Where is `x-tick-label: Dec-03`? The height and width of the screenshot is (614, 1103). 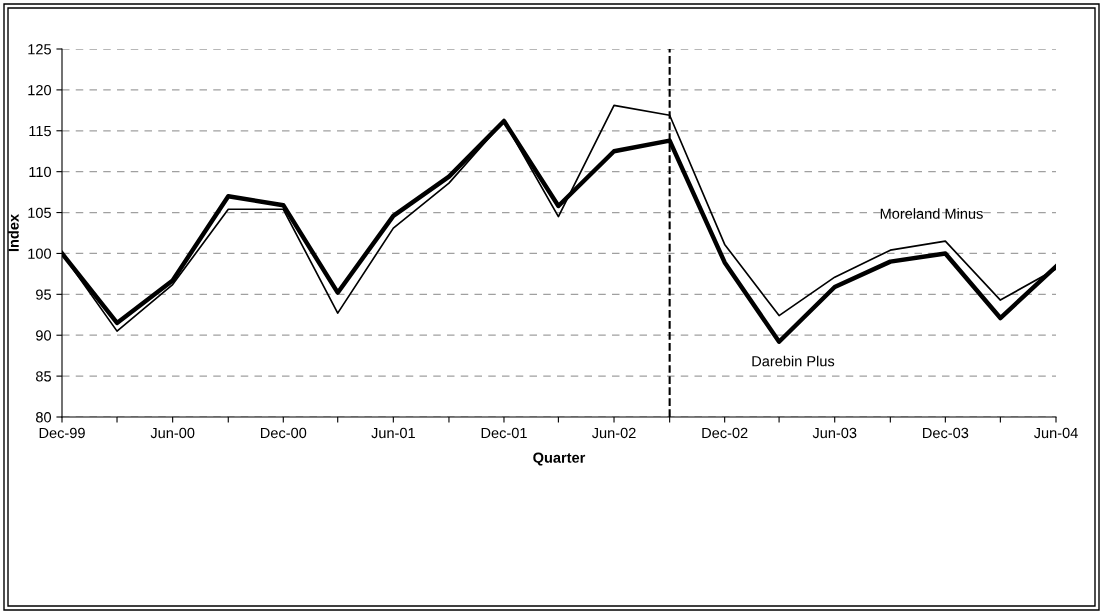
x-tick-label: Dec-03 is located at coordinates (946, 433).